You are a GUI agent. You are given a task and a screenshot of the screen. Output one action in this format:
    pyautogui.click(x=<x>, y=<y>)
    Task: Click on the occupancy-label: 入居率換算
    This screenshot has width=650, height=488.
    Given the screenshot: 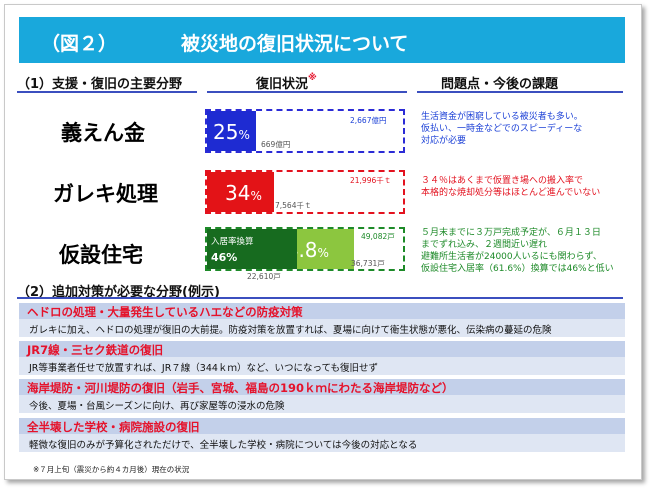 What is the action you would take?
    pyautogui.click(x=232, y=242)
    